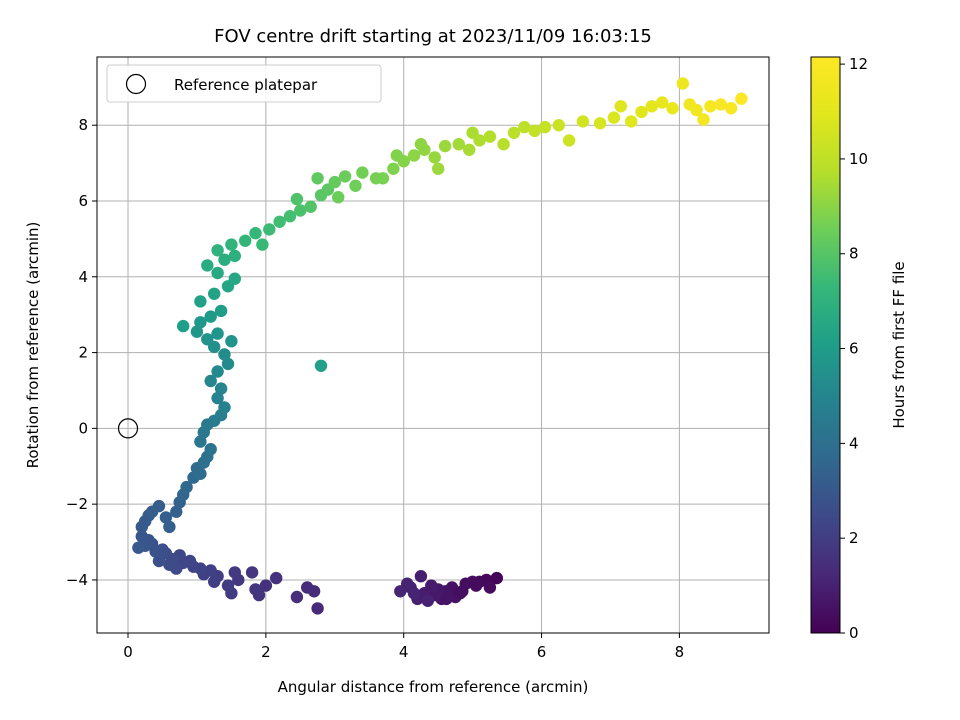 The image size is (960, 720). I want to click on y-axis-label: Rotation from reference (arcmin), so click(33, 345).